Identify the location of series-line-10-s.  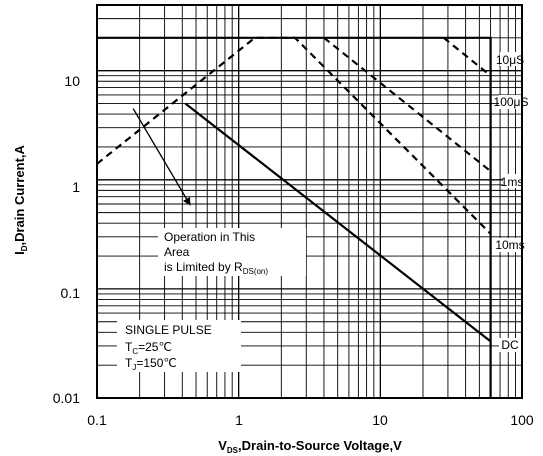
(467, 56).